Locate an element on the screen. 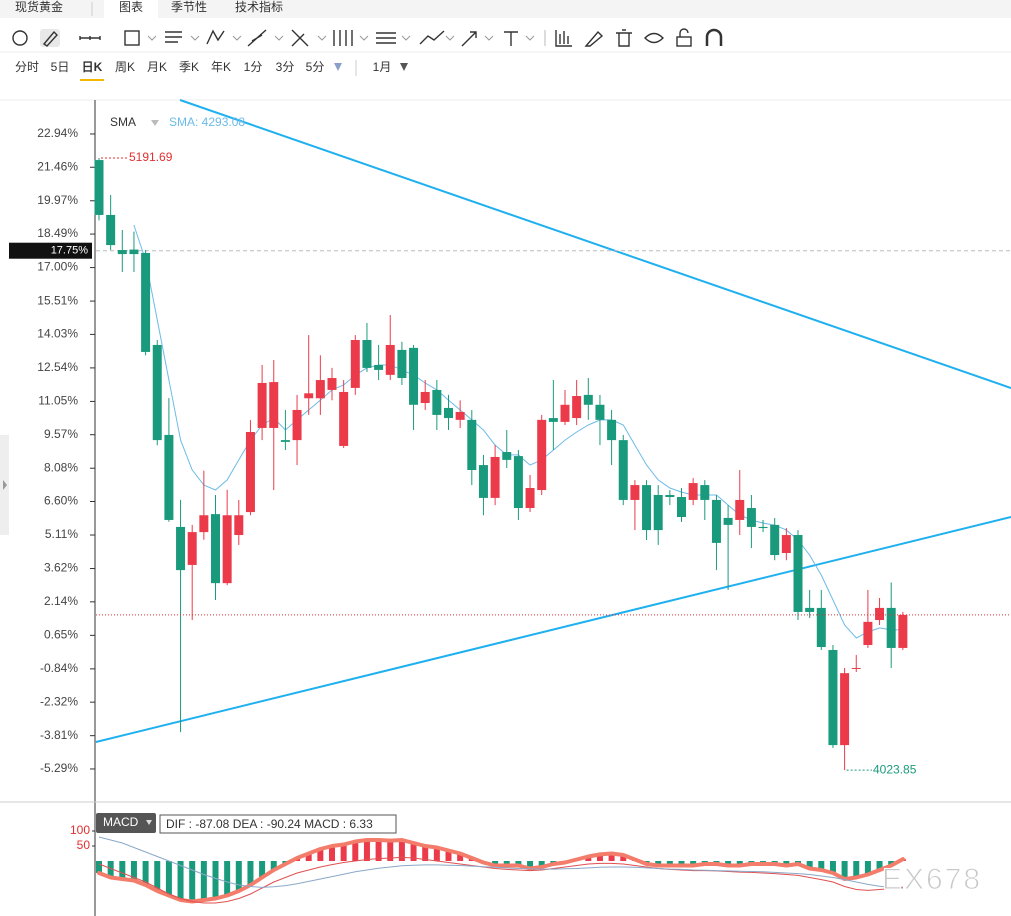 Image resolution: width=1011 pixels, height=916 pixels. period-button: 月K is located at coordinates (157, 67).